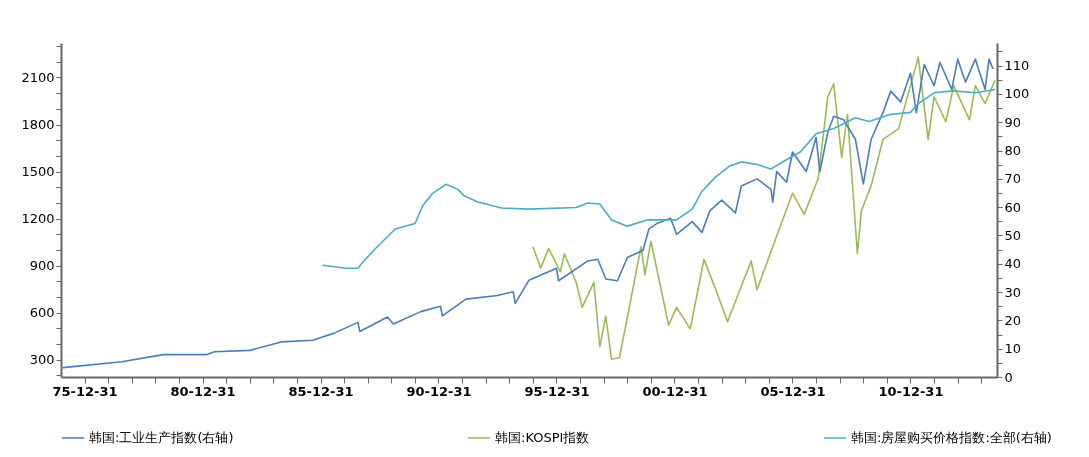 The image size is (1089, 457). What do you see at coordinates (542, 437) in the screenshot?
I see `legend-label: 韩国:KOSPI指数` at bounding box center [542, 437].